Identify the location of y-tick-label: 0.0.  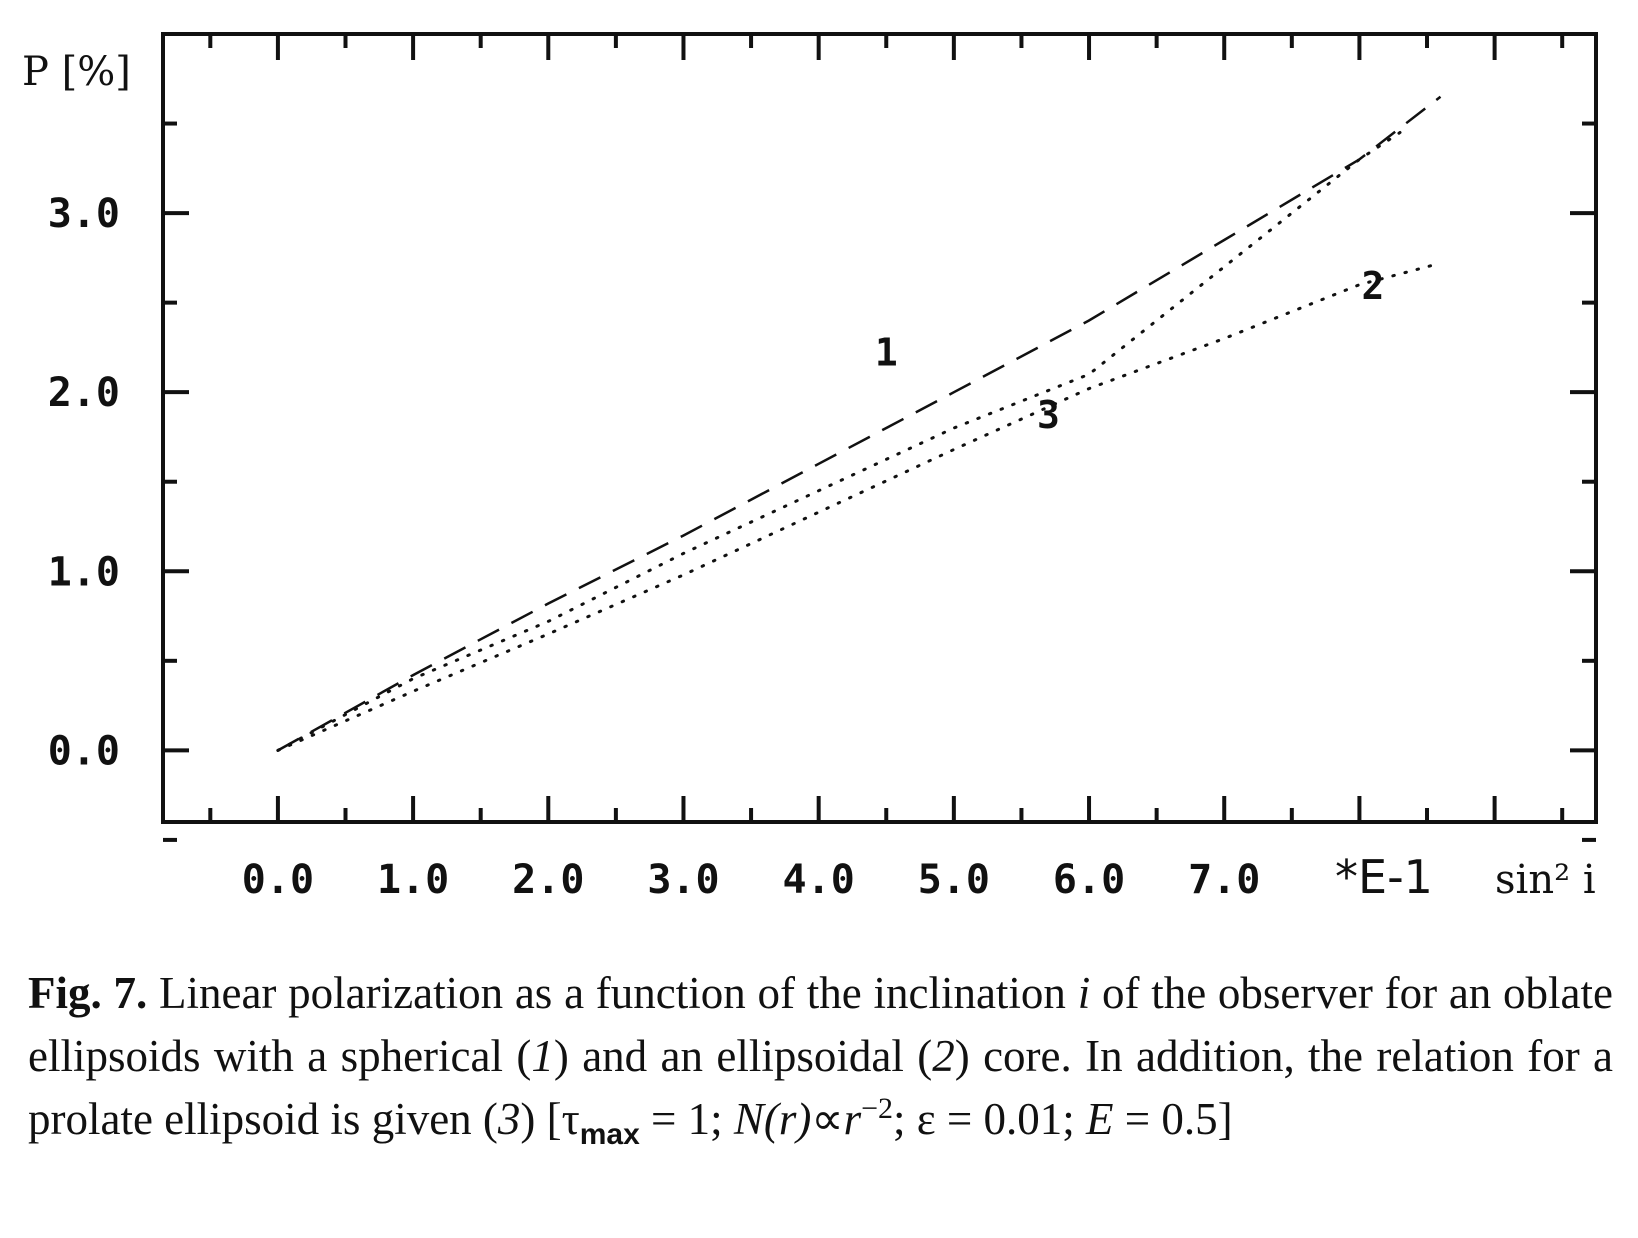
(84, 751).